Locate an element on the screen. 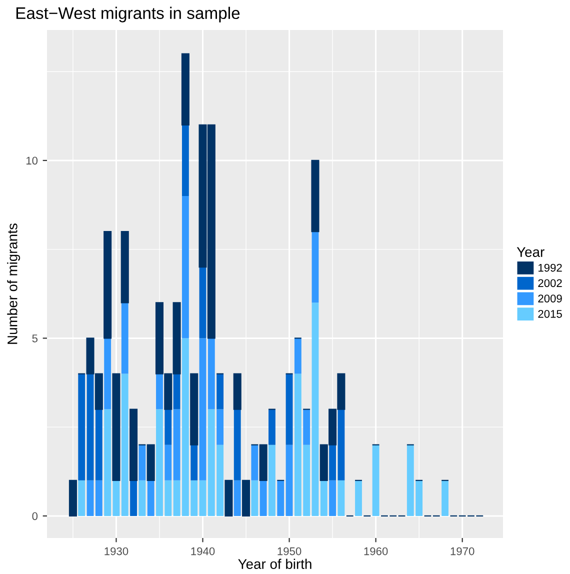 The image size is (570, 574). x-tick-label: 1950 is located at coordinates (290, 551).